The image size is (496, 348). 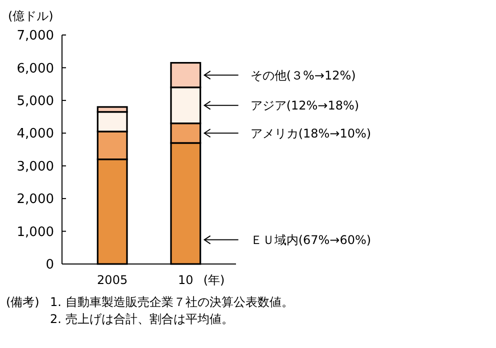 What do you see at coordinates (303, 75) in the screenshot?
I see `legend-label: その他(３%→12%)` at bounding box center [303, 75].